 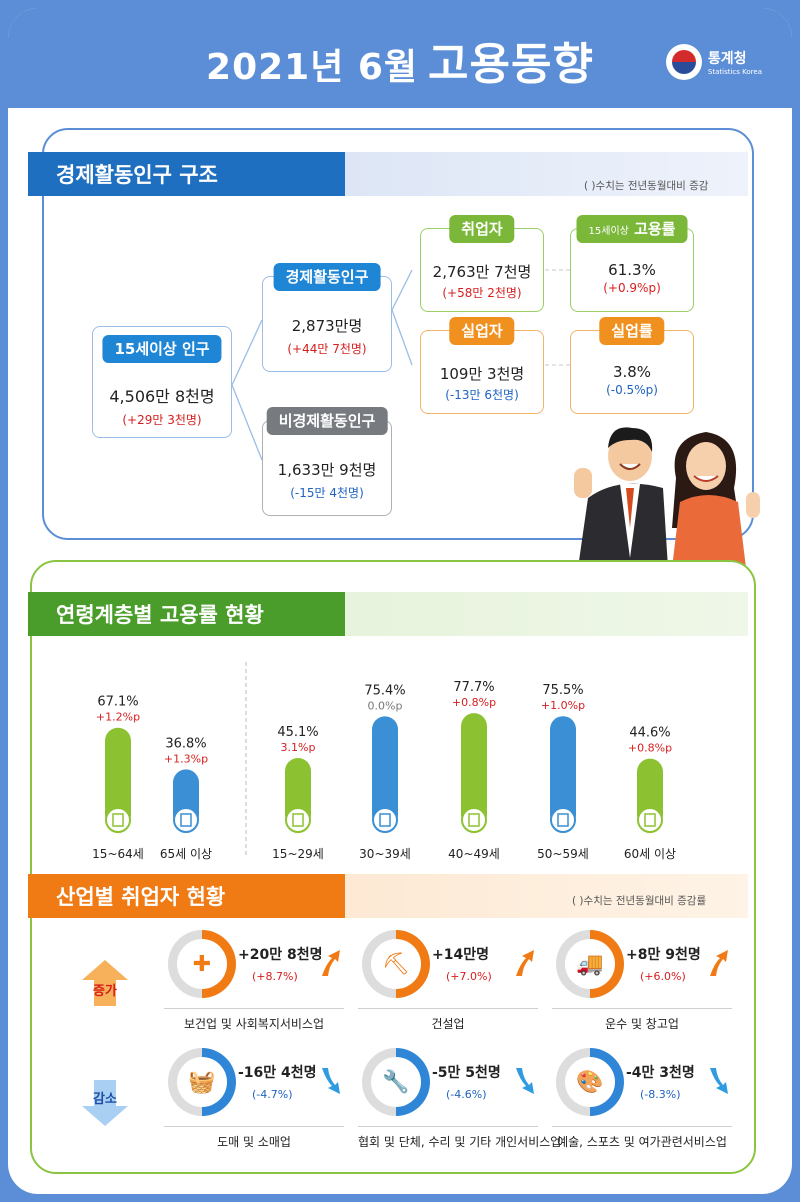 What do you see at coordinates (275, 976) in the screenshot?
I see `industry-change: (+8.7%)` at bounding box center [275, 976].